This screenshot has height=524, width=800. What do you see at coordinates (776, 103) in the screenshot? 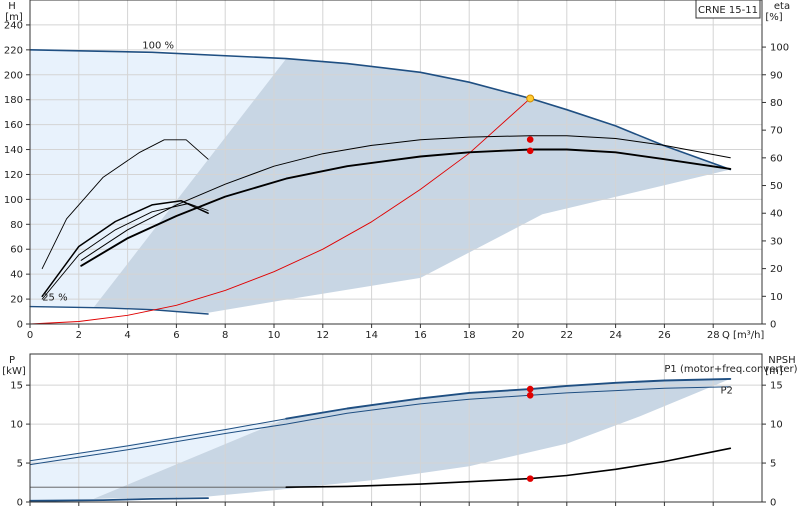
I see `y-right-tick-label: 80` at bounding box center [776, 103].